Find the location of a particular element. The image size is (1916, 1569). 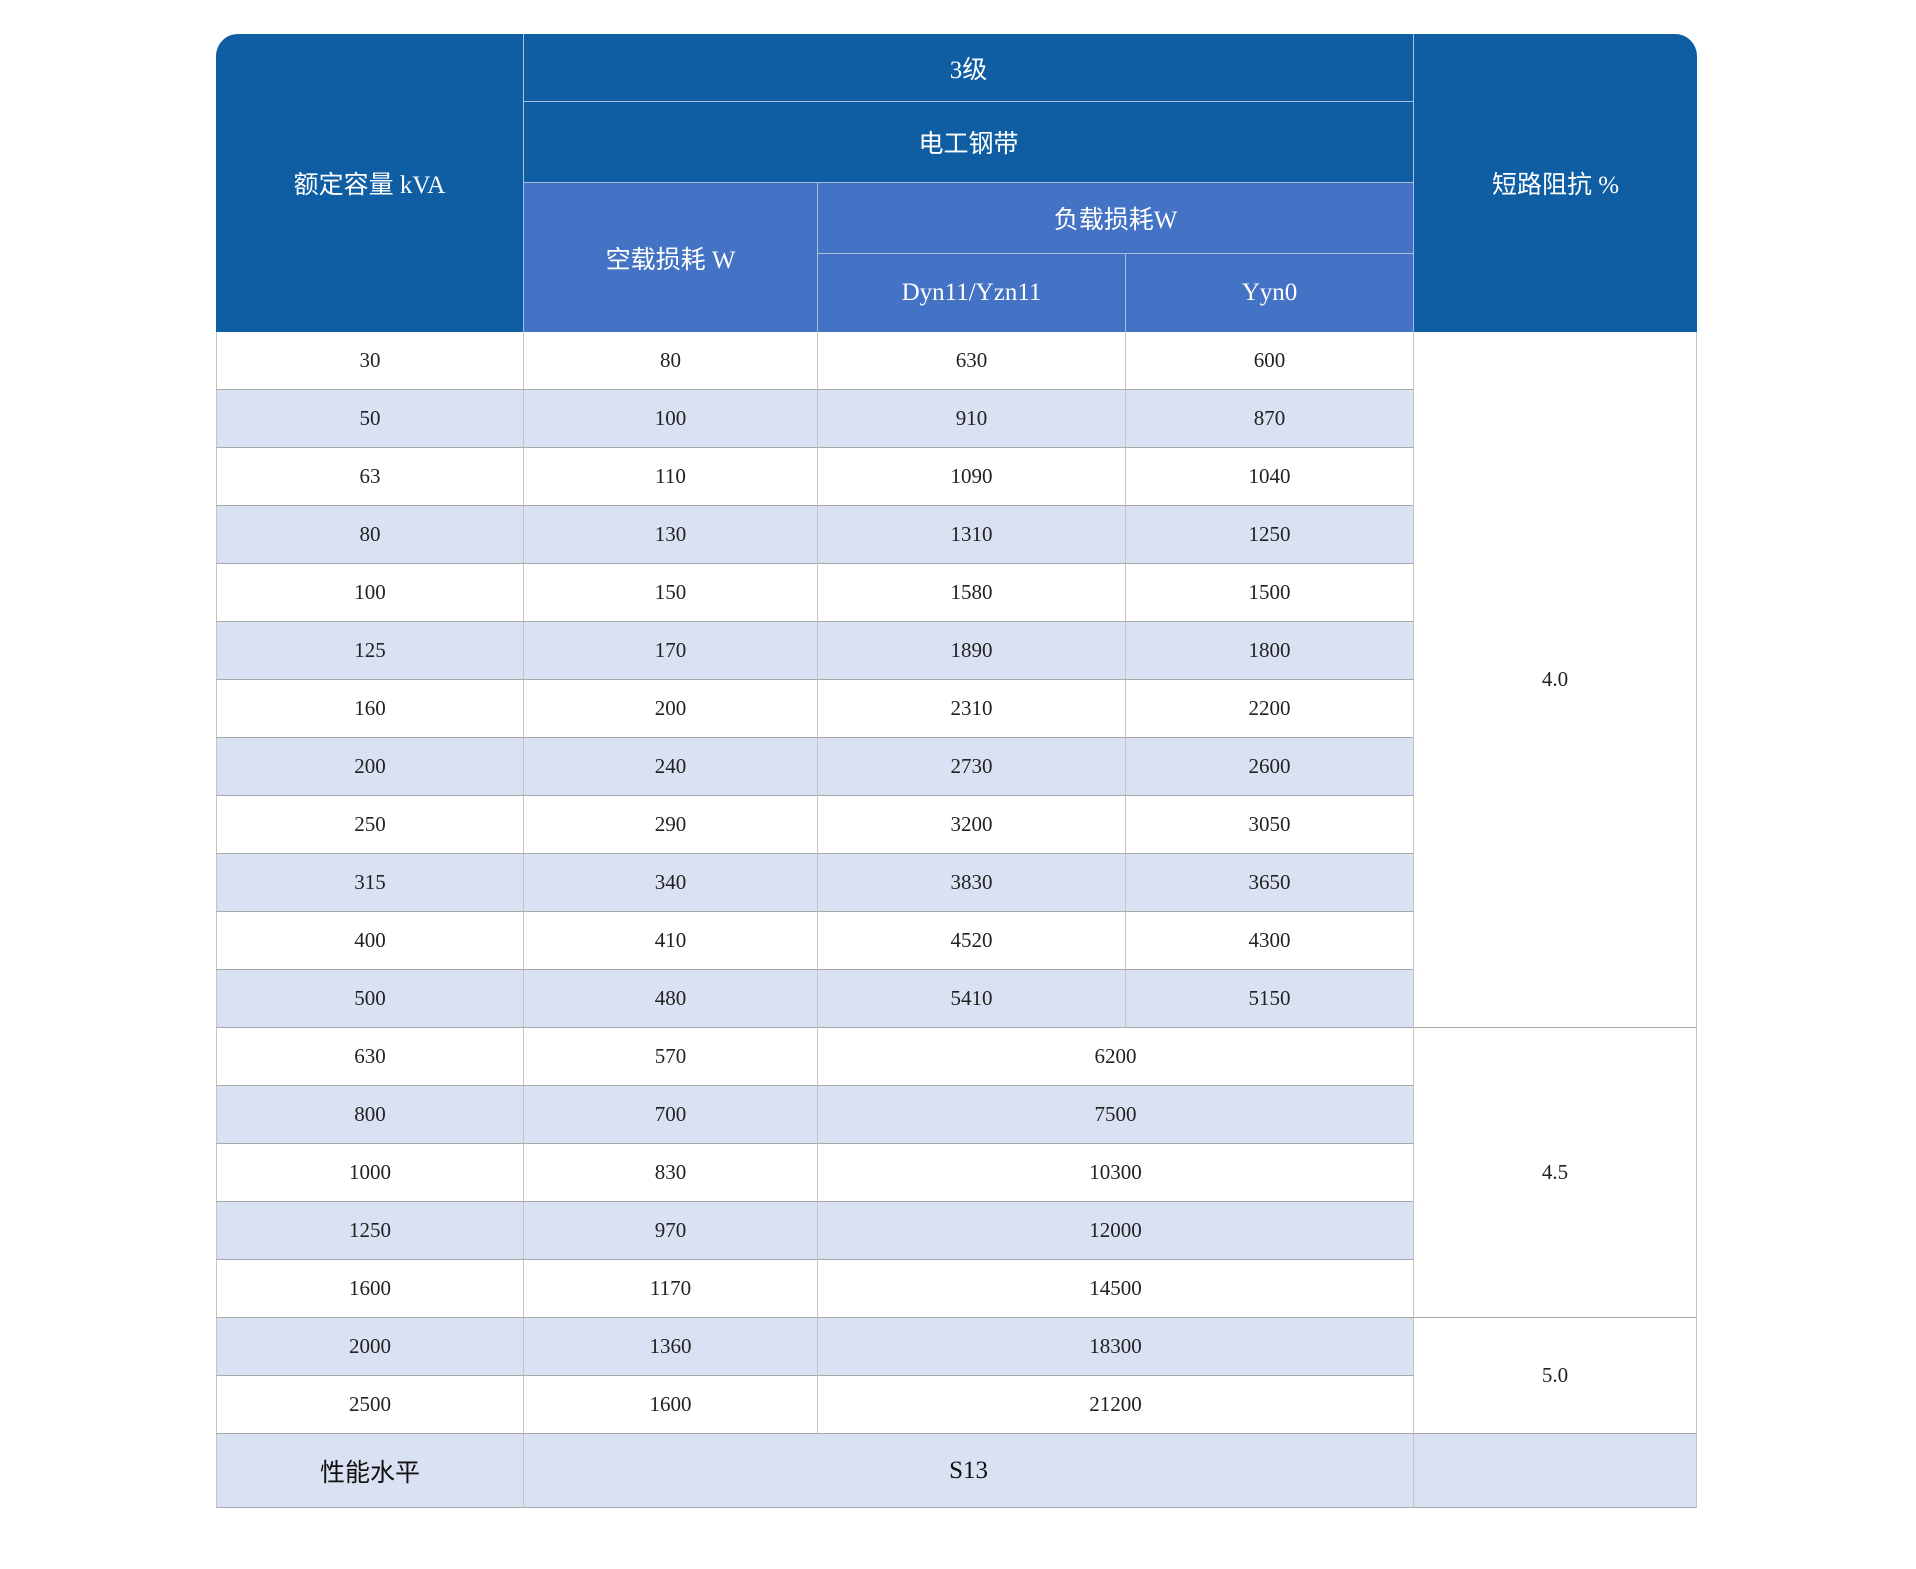

no-load-loss-cell: 970 is located at coordinates (670, 1231).